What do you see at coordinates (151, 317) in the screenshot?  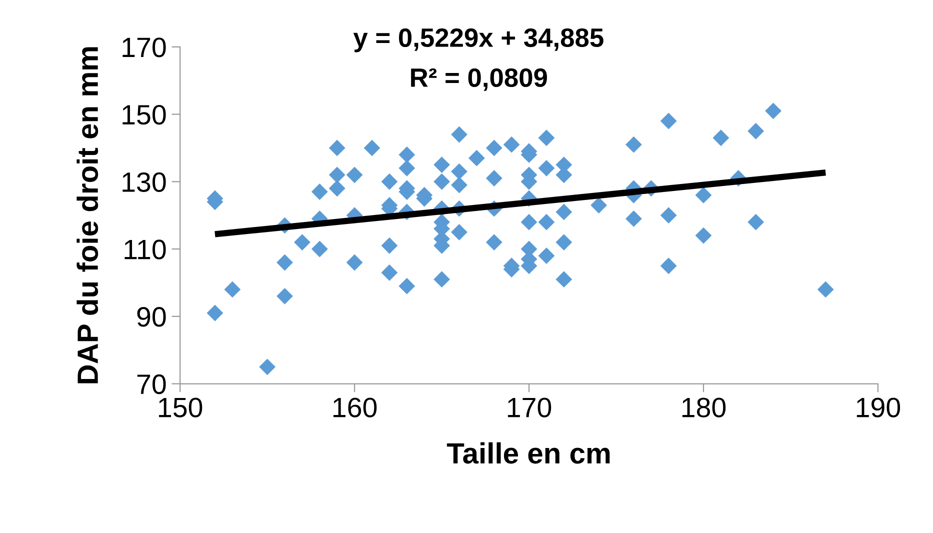 I see `y-tick-label: 90` at bounding box center [151, 317].